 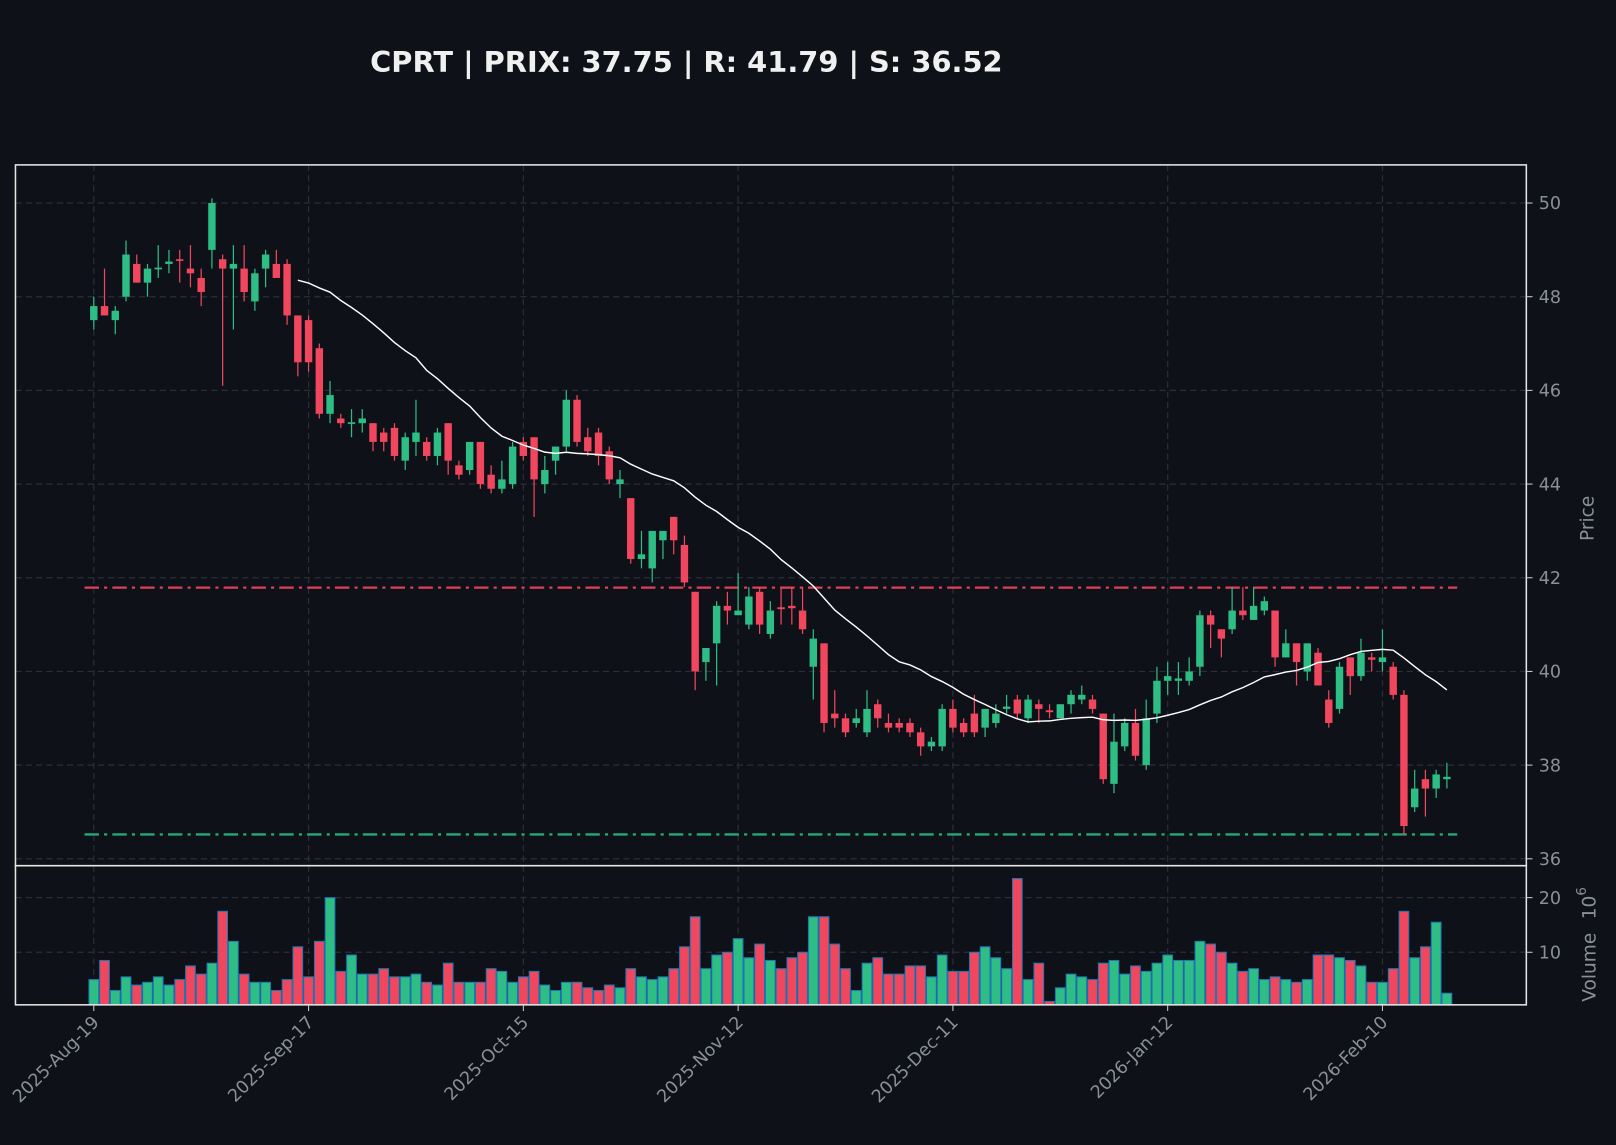 I want to click on volume-exponent-base: 10, so click(x=1589, y=908).